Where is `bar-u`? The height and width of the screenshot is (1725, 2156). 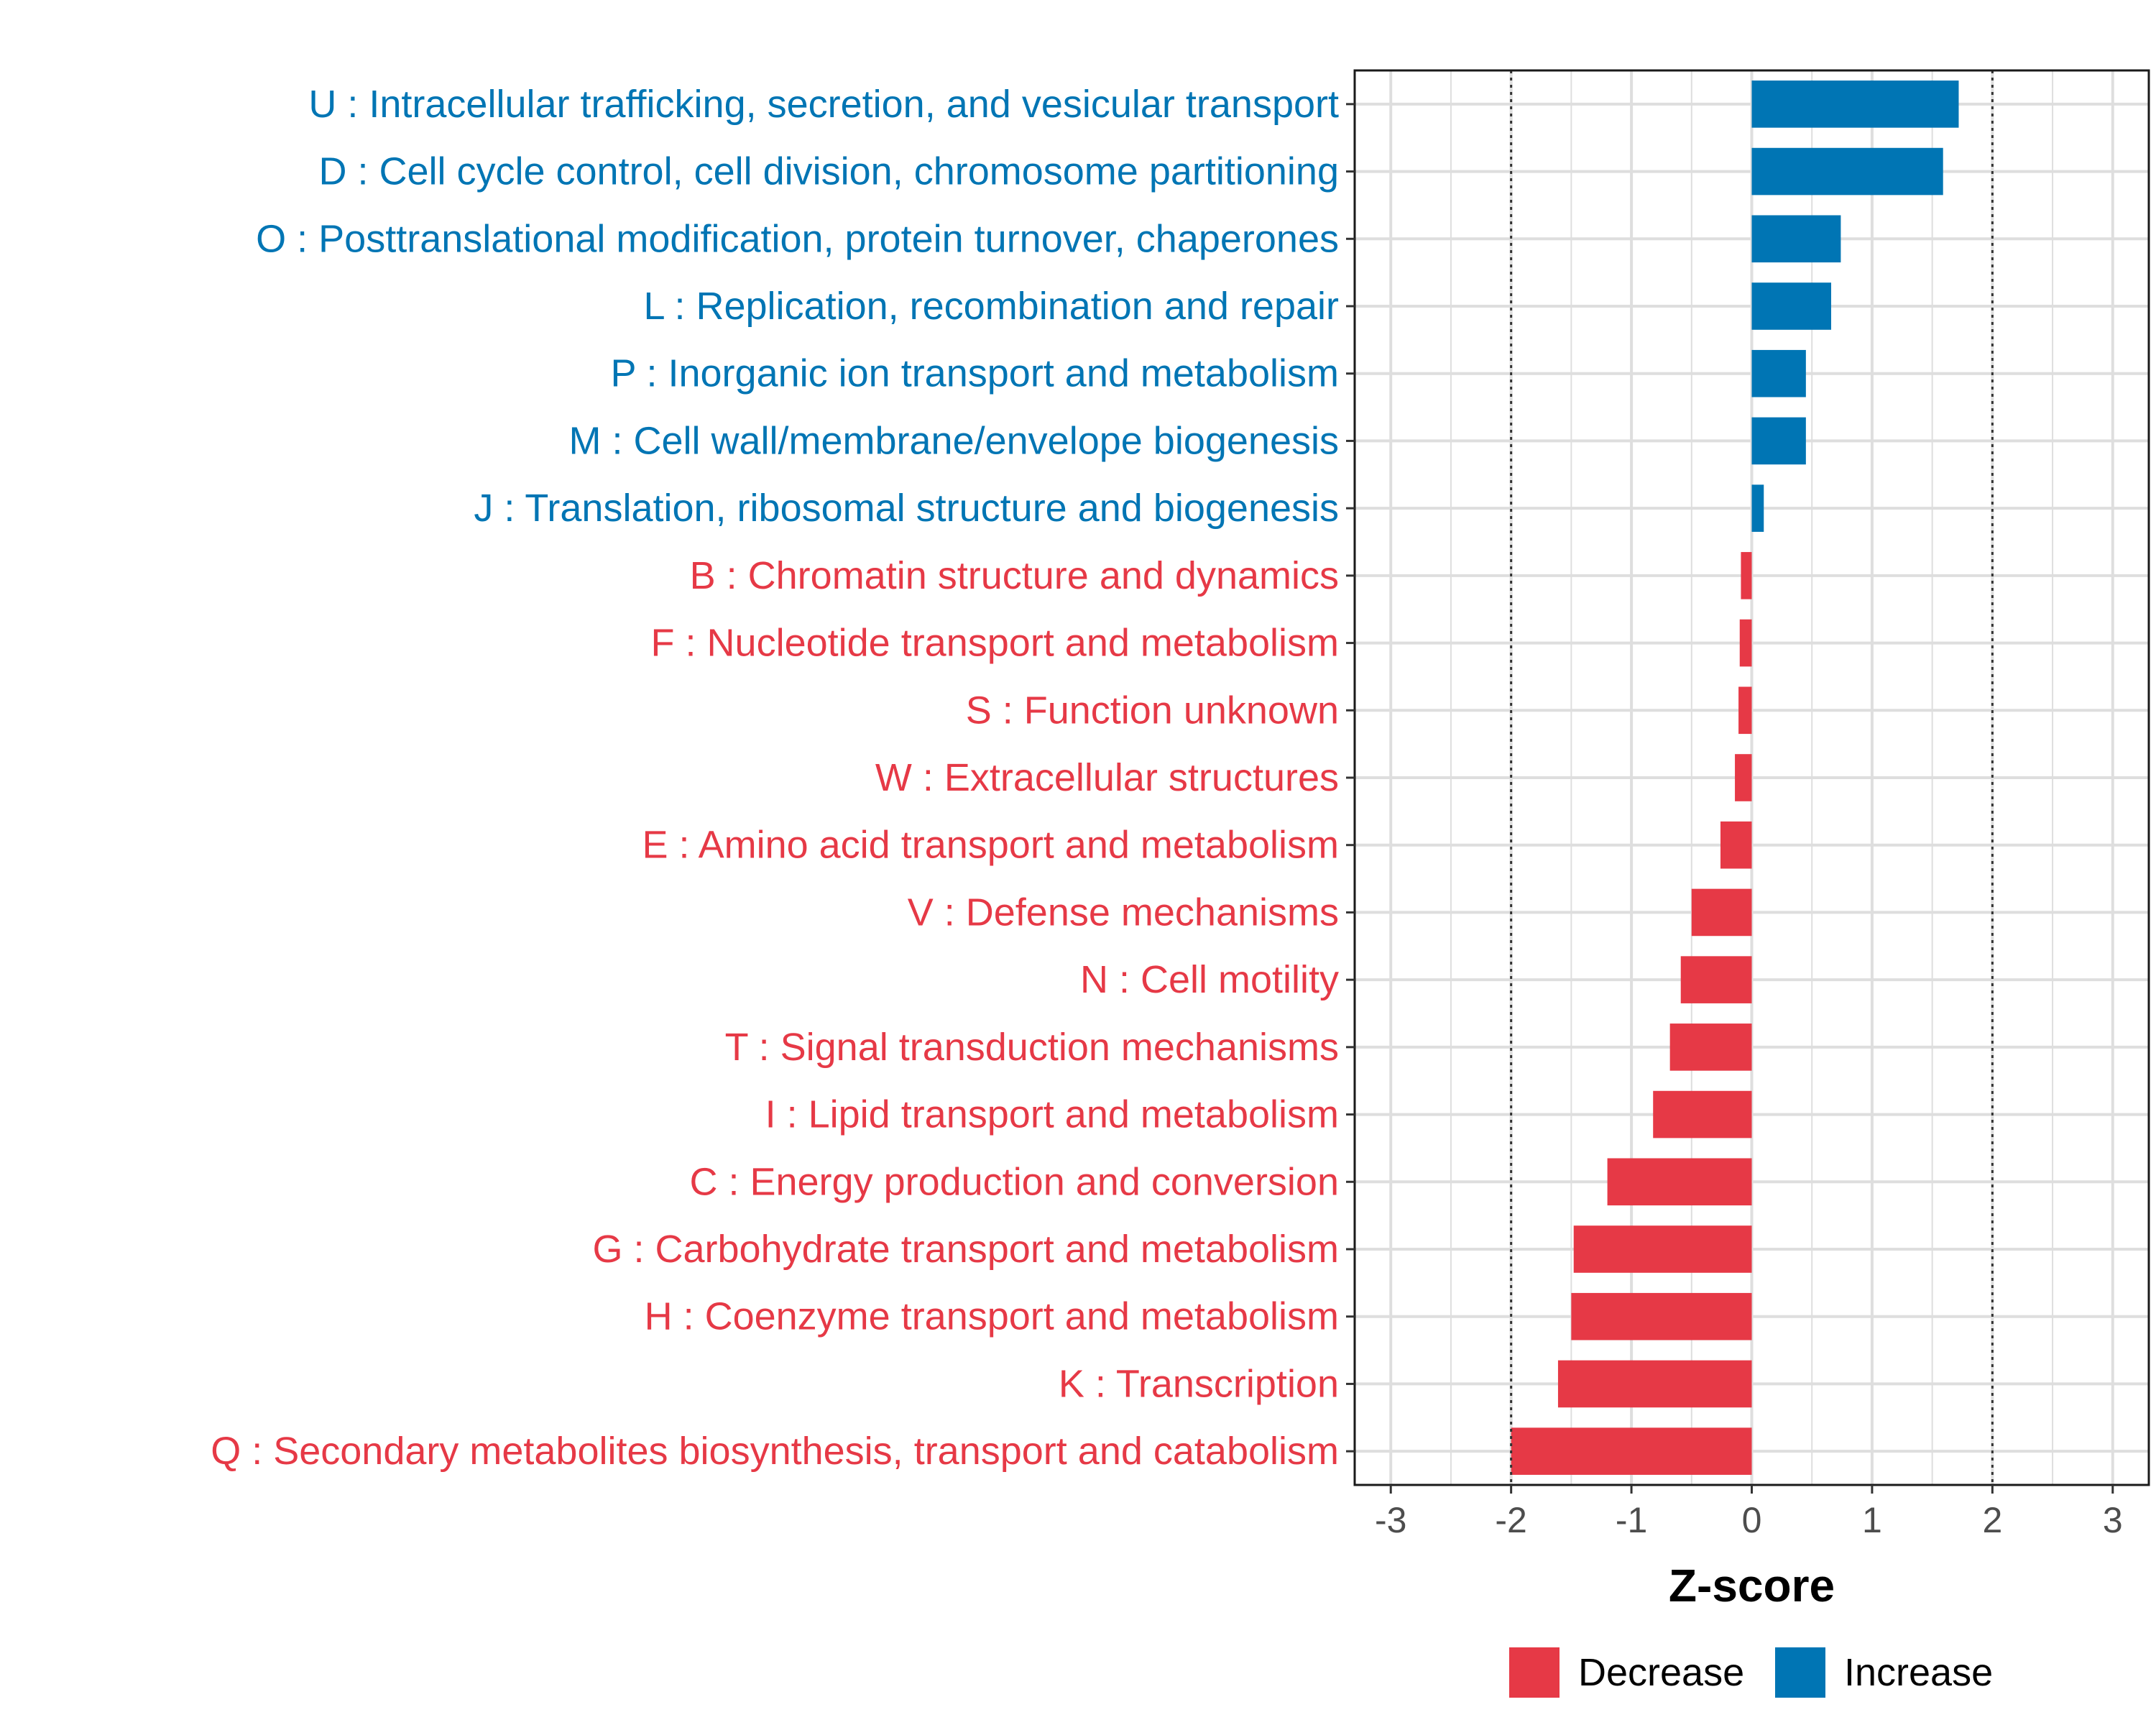
bar-u is located at coordinates (1855, 104).